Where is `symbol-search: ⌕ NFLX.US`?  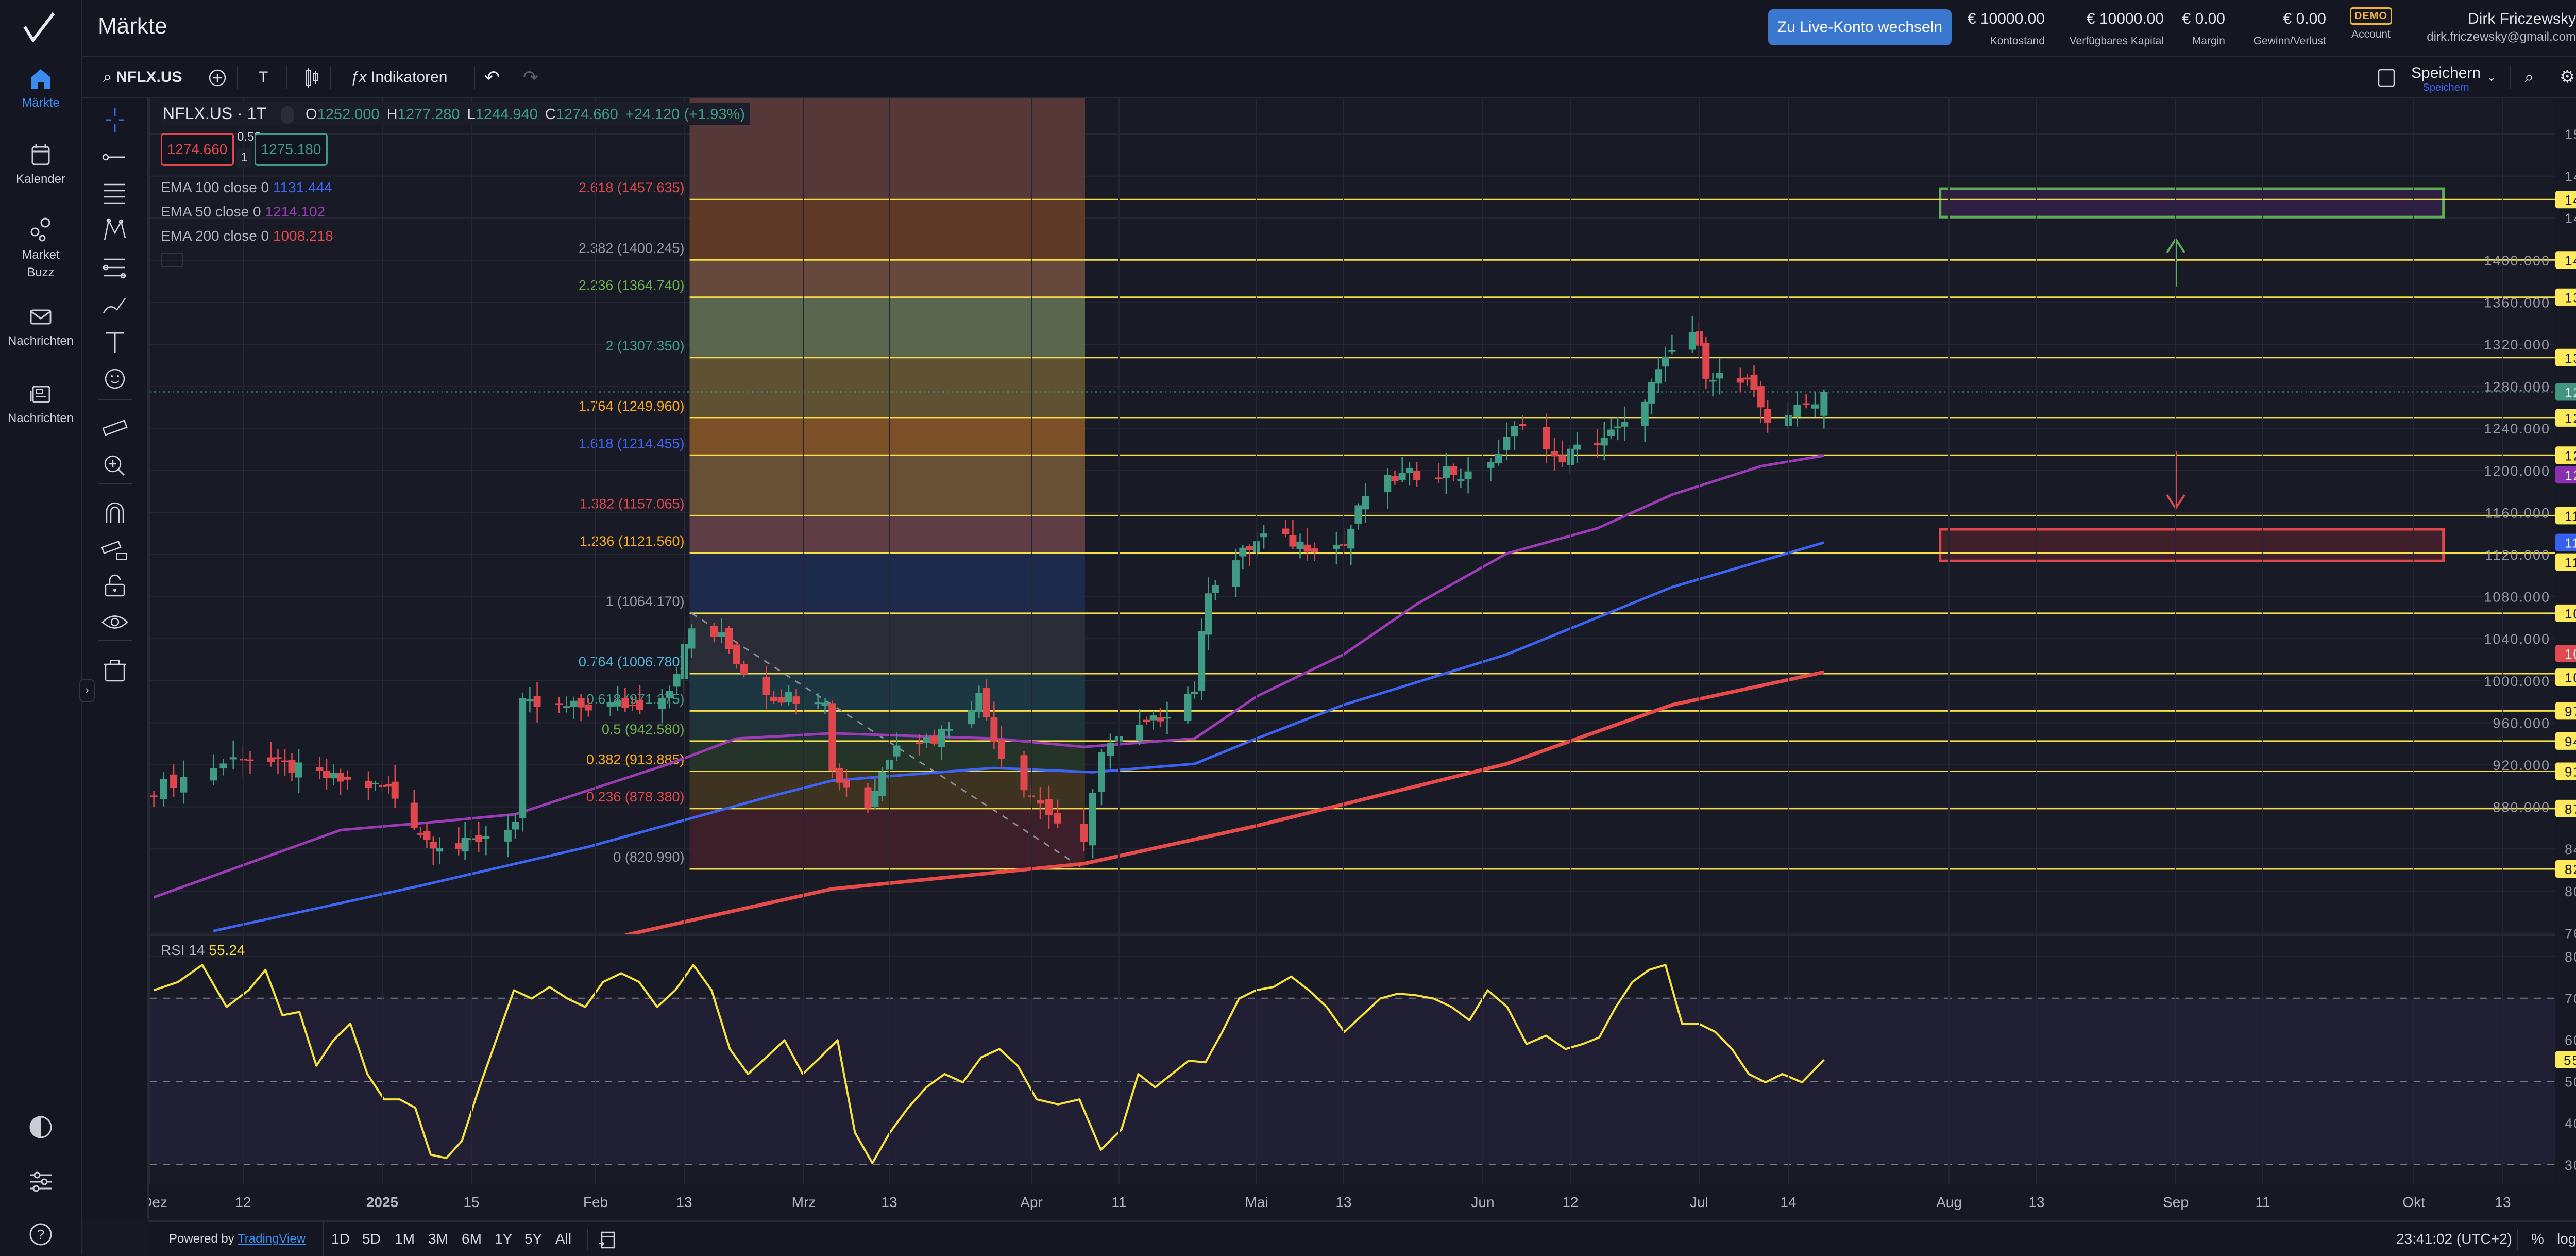 symbol-search: ⌕ NFLX.US is located at coordinates (142, 77).